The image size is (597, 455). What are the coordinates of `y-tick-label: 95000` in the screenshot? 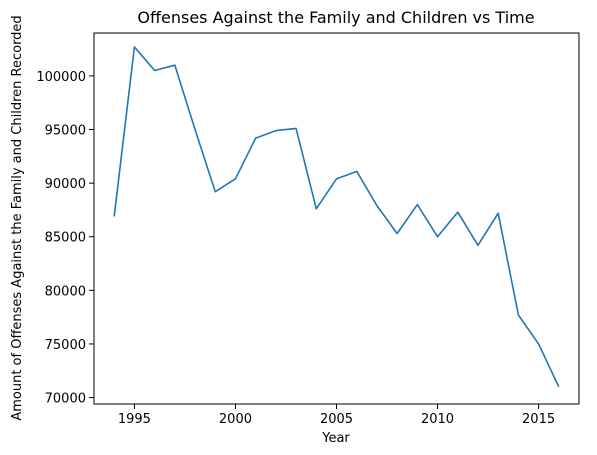 It's located at (65, 131).